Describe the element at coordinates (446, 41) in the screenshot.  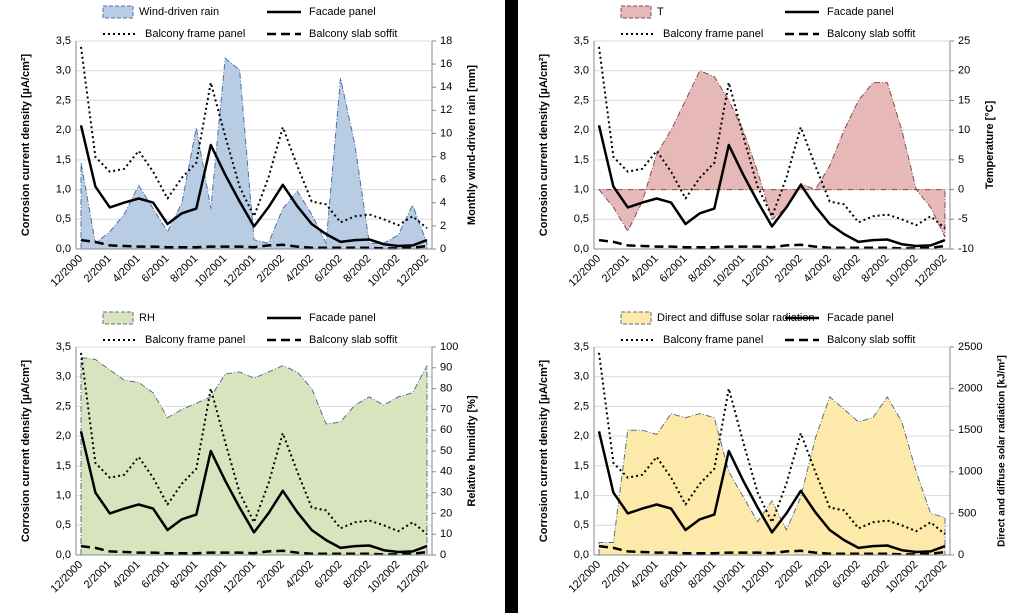
I see `y2-tick-label: 18` at that location.